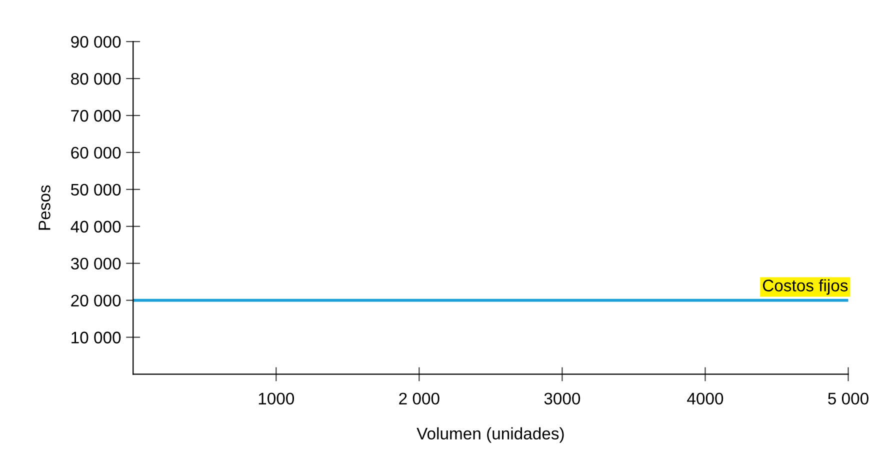  I want to click on x-tick-label: 5 000, so click(848, 398).